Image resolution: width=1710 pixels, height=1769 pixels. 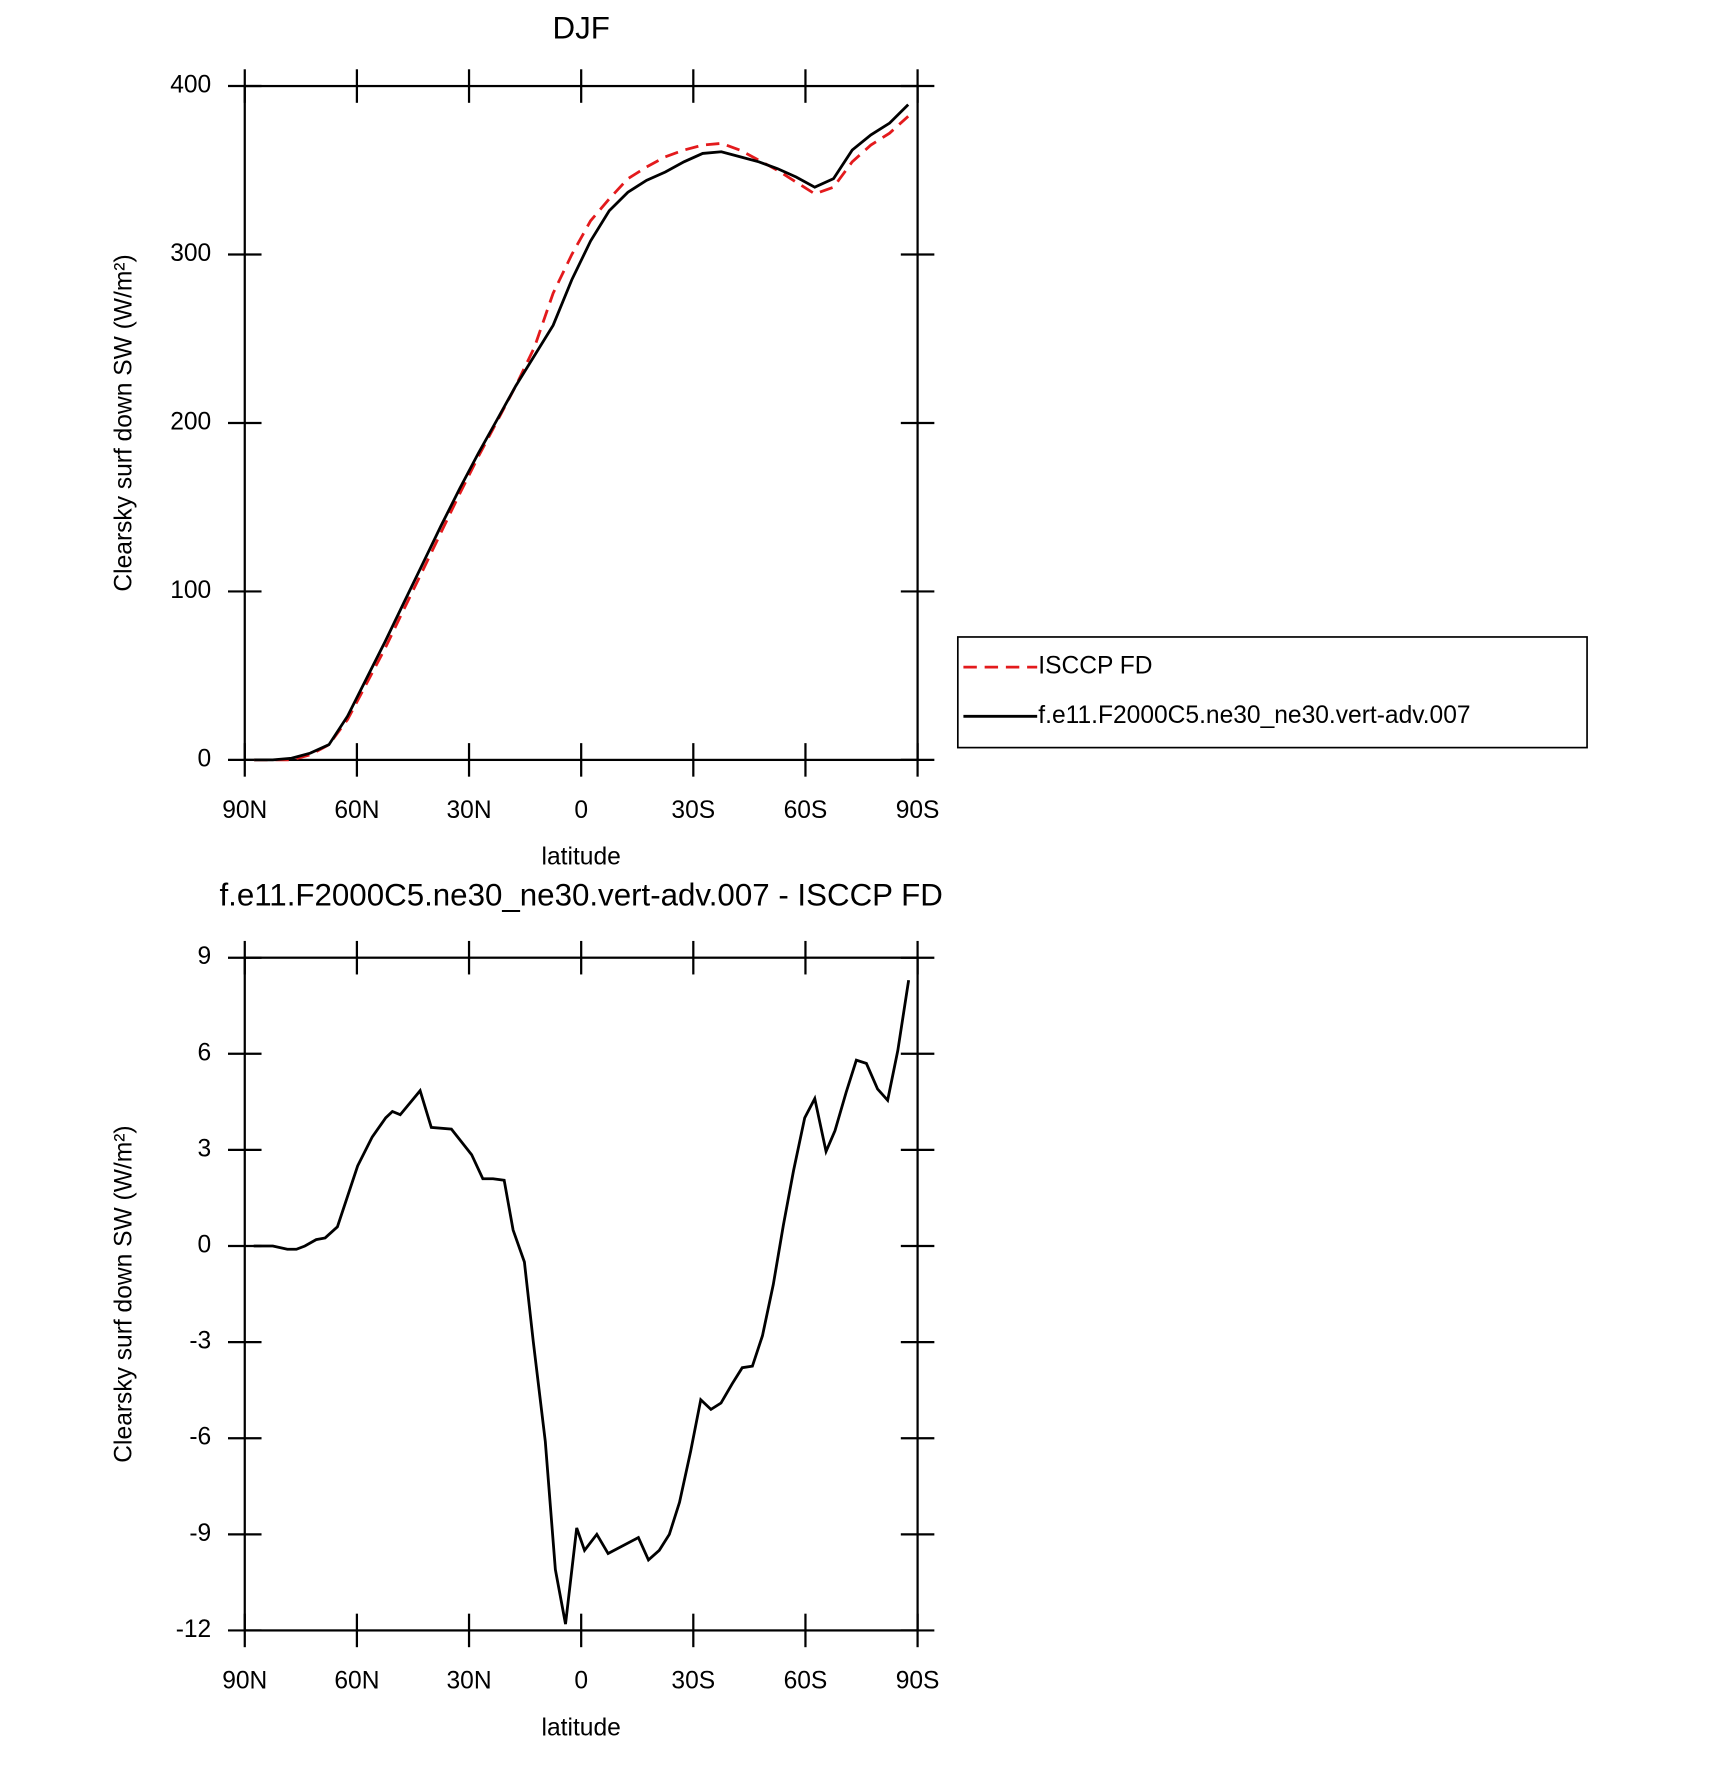 What do you see at coordinates (200, 1341) in the screenshot?
I see `y-tick-label: -3` at bounding box center [200, 1341].